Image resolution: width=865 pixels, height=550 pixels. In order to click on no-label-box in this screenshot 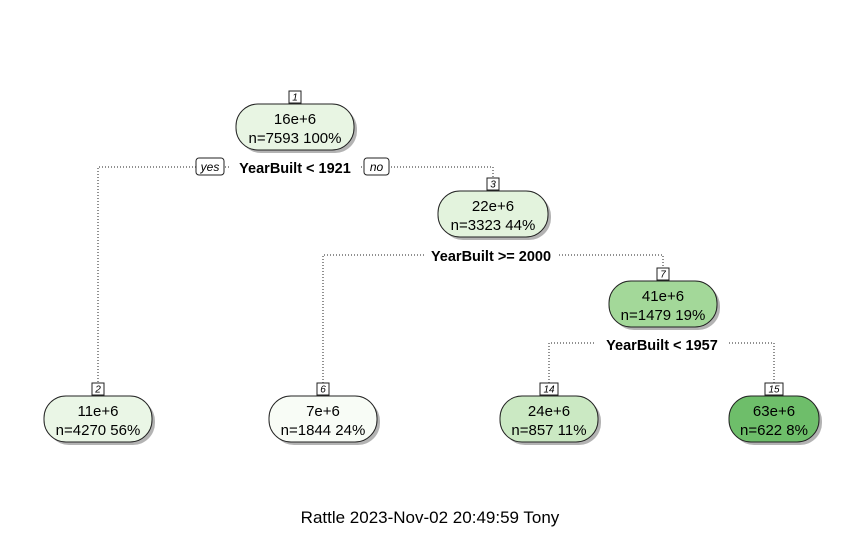, I will do `click(376, 166)`.